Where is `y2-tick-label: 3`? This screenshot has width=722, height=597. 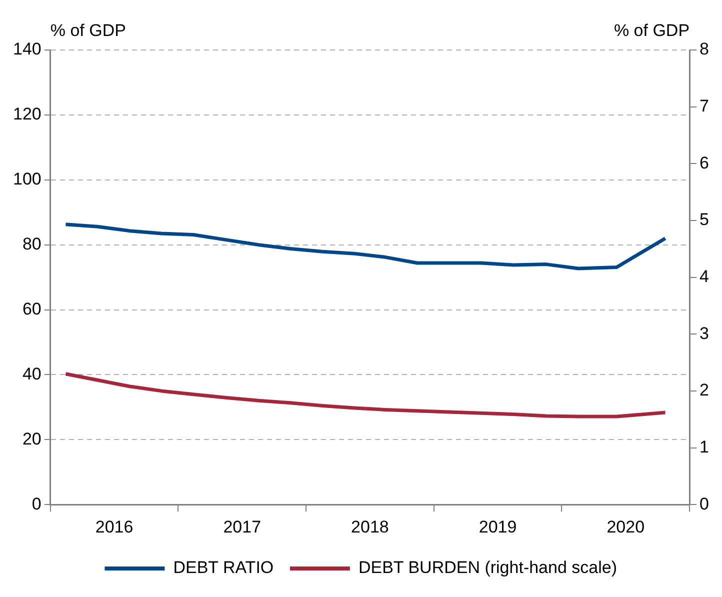 y2-tick-label: 3 is located at coordinates (705, 333).